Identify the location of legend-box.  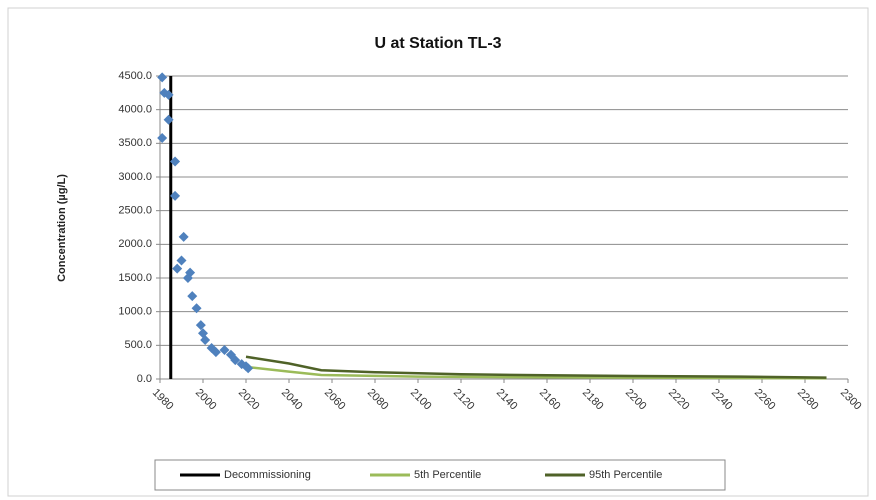
(440, 475).